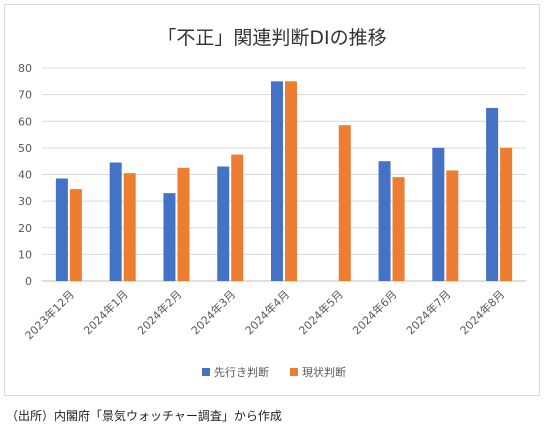  What do you see at coordinates (428, 312) in the screenshot?
I see `x-tick-label: 2024年7月` at bounding box center [428, 312].